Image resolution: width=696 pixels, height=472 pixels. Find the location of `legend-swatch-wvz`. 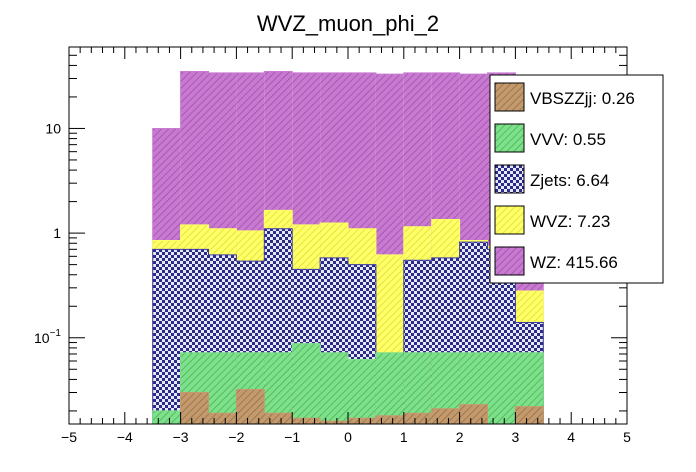

legend-swatch-wvz is located at coordinates (509, 220).